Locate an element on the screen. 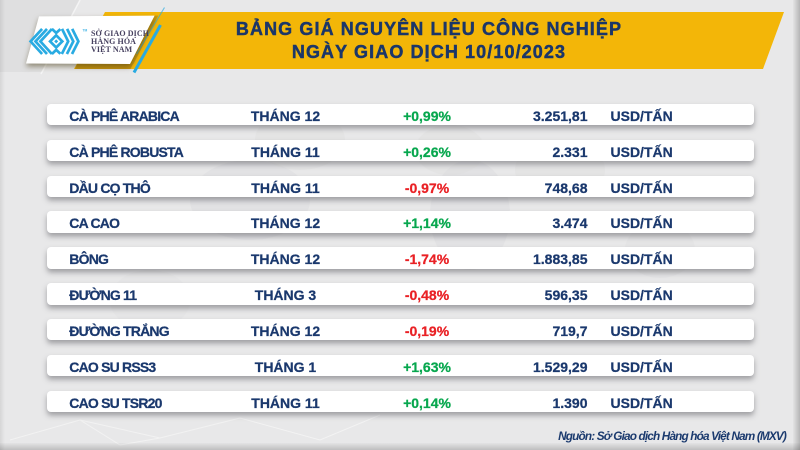  svg-text: TM is located at coordinates (85, 31).